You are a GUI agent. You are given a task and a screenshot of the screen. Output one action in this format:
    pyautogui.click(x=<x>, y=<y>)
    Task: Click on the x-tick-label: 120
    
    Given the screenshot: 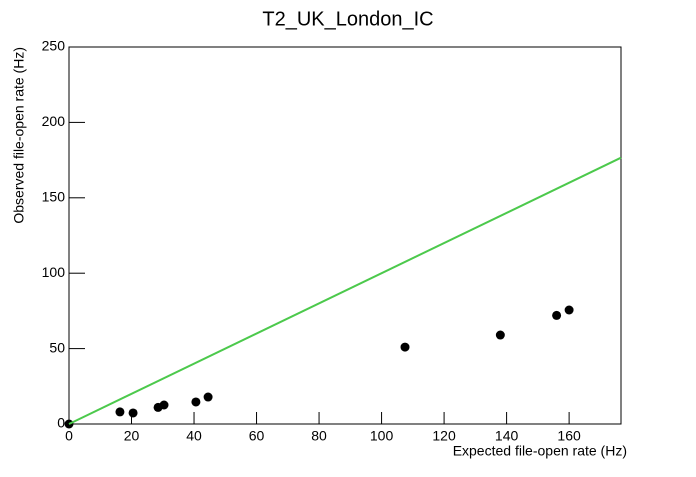 What is the action you would take?
    pyautogui.click(x=444, y=436)
    